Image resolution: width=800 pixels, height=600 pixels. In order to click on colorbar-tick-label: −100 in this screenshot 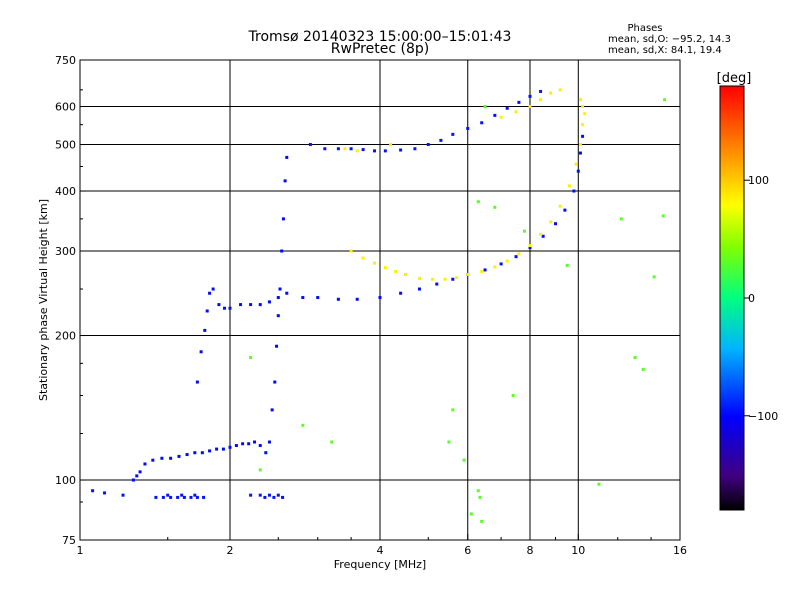, I will do `click(763, 416)`.